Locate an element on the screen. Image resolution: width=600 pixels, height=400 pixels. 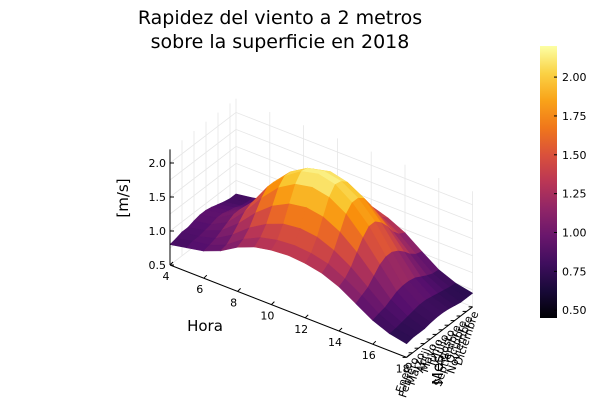
z-tick-label: 2.0 is located at coordinates (158, 163).